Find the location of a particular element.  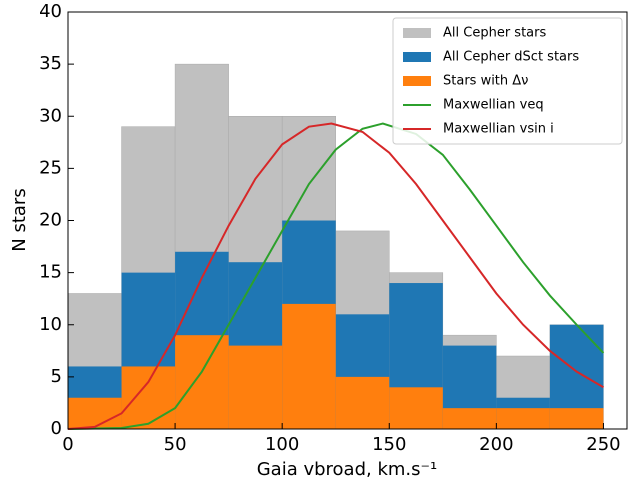

y-tick-label: 30 is located at coordinates (50, 115).